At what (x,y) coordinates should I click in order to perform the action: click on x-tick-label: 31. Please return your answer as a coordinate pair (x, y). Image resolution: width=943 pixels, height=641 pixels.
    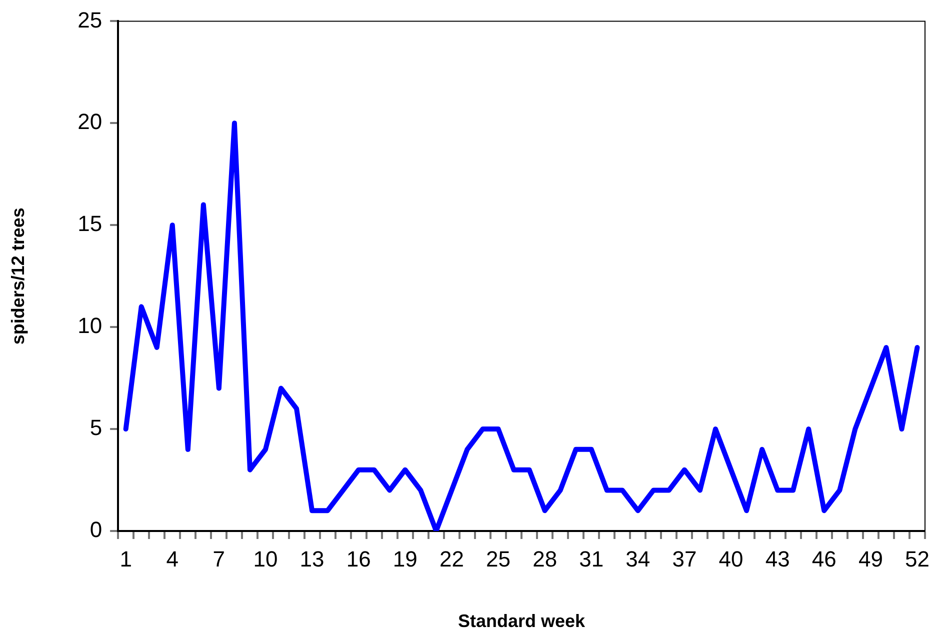
    Looking at the image, I should click on (591, 559).